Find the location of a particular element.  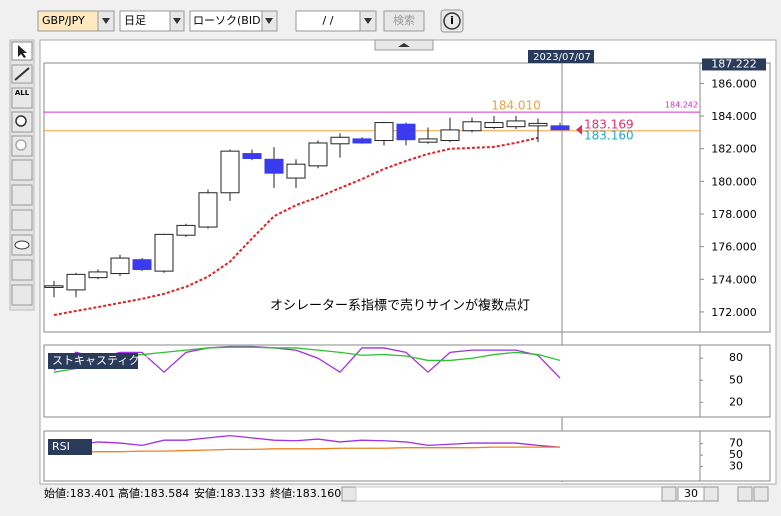

y-tick-label: 80 is located at coordinates (736, 357).